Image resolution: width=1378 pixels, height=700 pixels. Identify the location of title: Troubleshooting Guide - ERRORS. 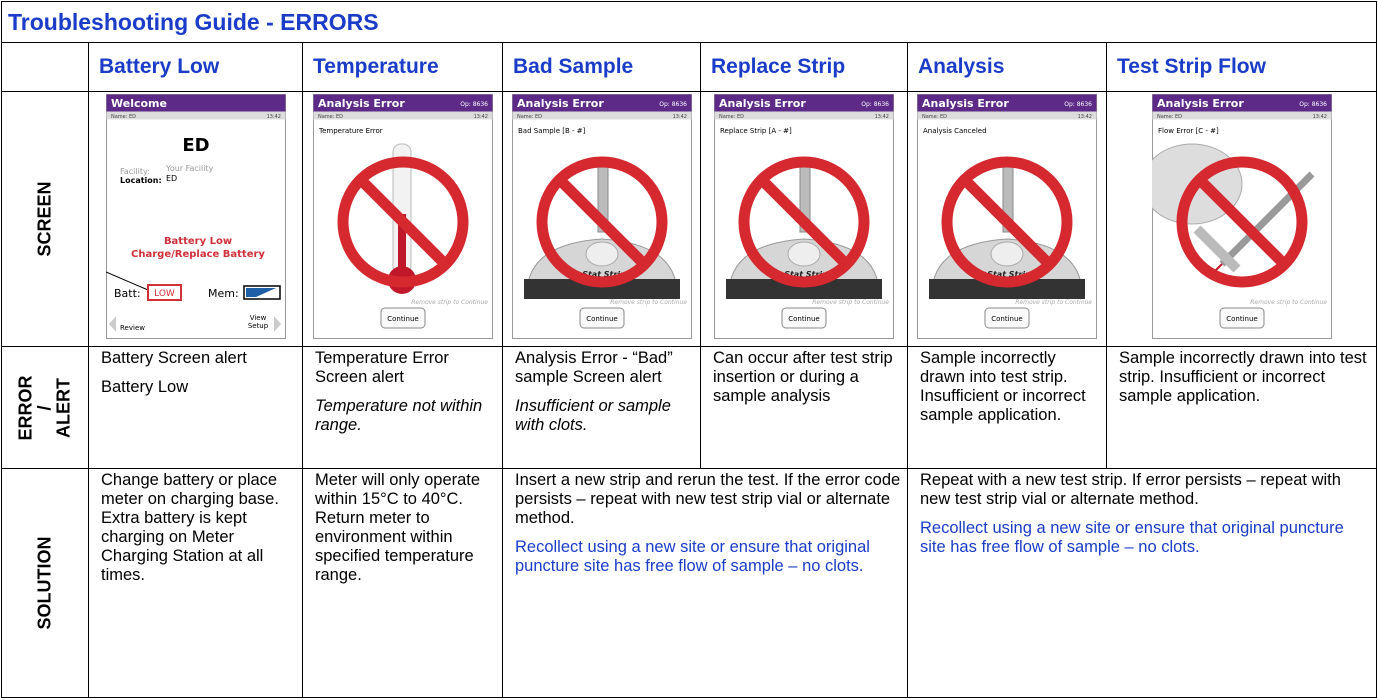
(689, 22).